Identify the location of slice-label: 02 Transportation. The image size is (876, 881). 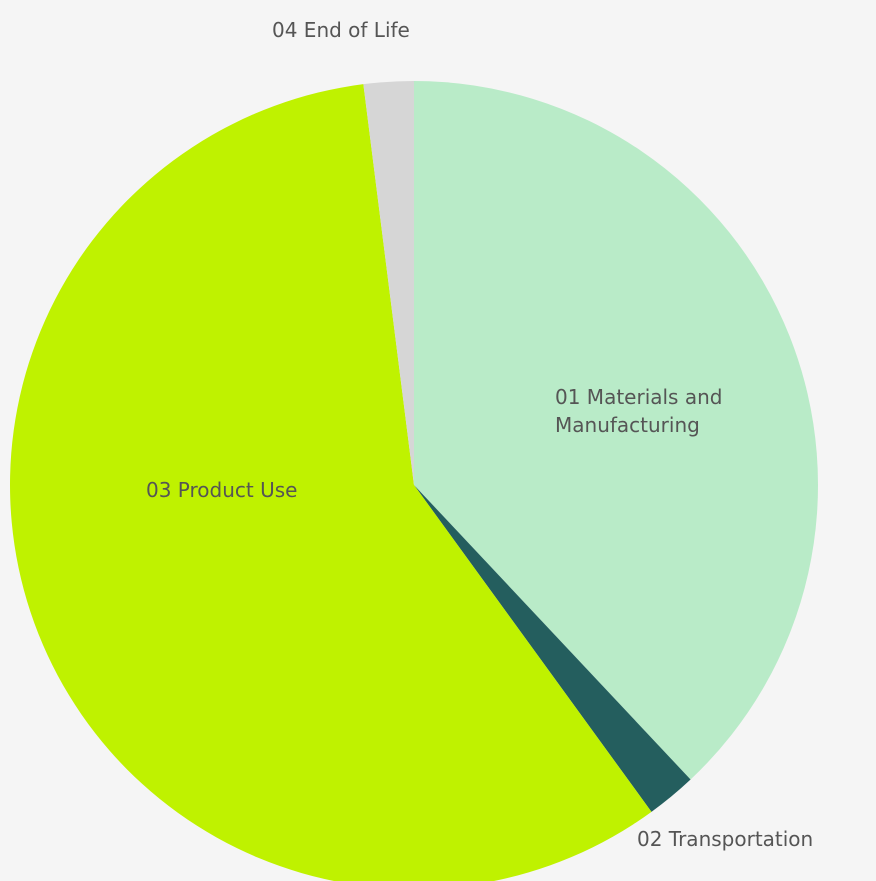
(725, 839).